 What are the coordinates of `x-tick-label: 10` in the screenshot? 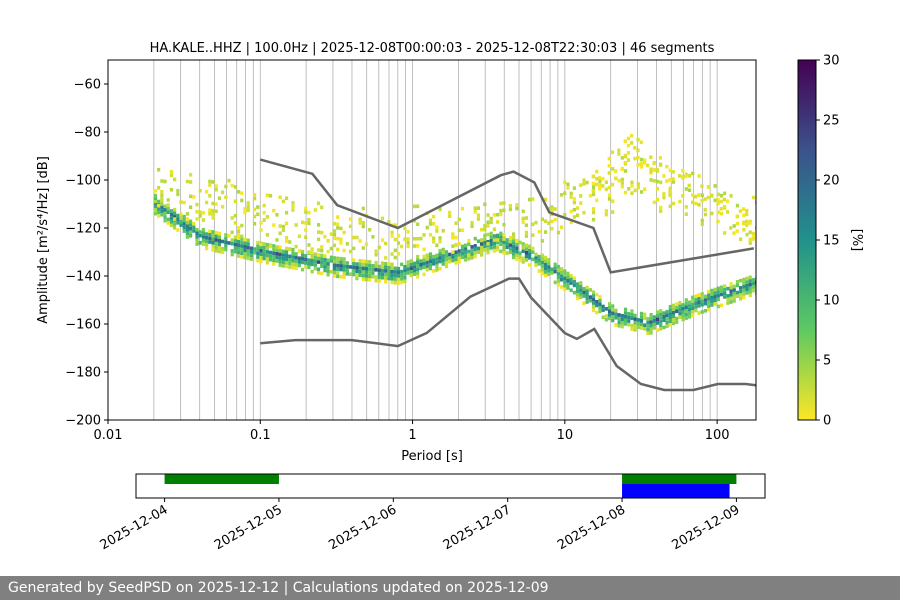 It's located at (565, 435).